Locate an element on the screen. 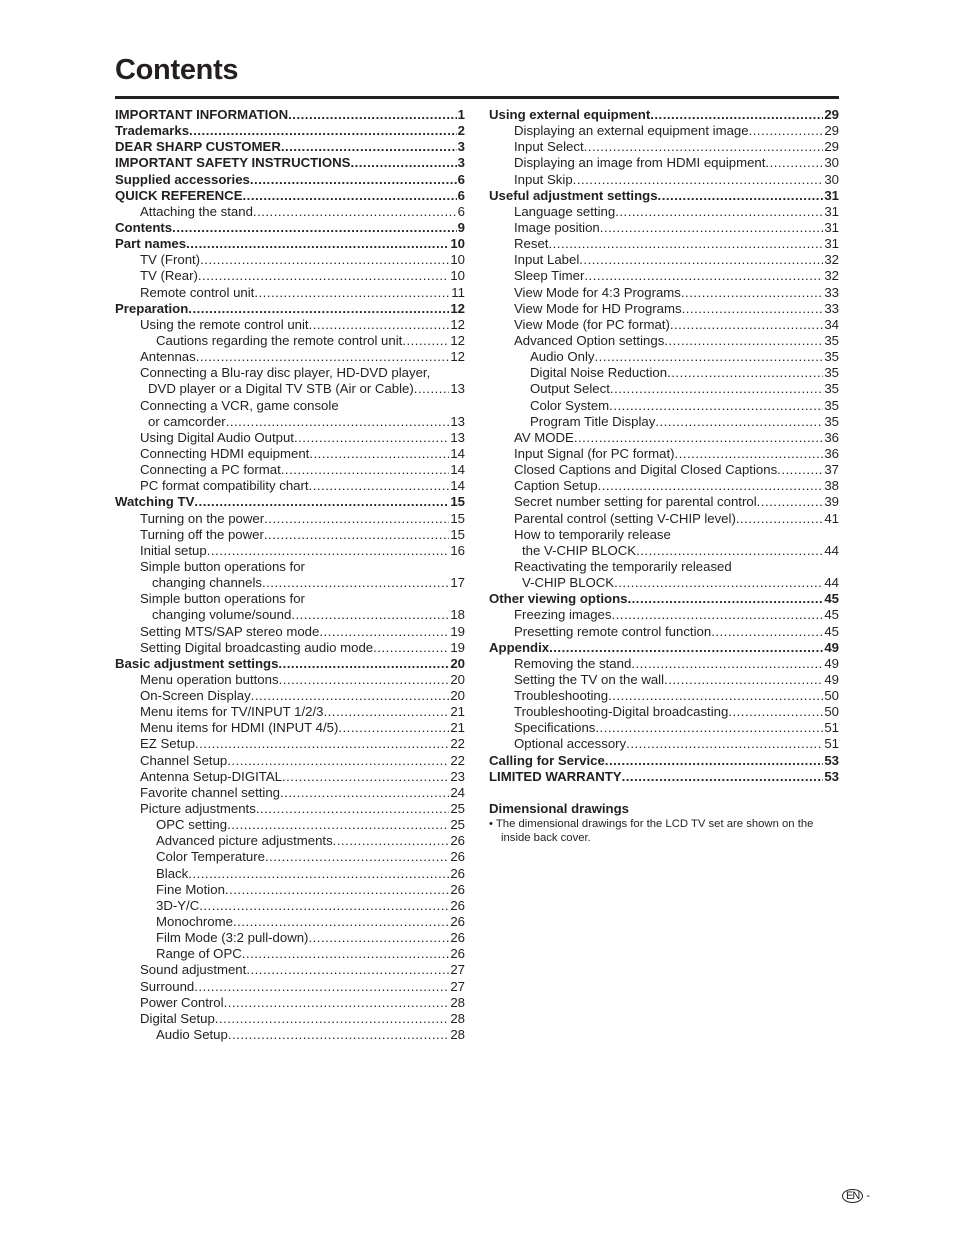 Image resolution: width=954 pixels, height=1235 pixels. toc-entry: Using Digital Audio Output 13 is located at coordinates (290, 438).